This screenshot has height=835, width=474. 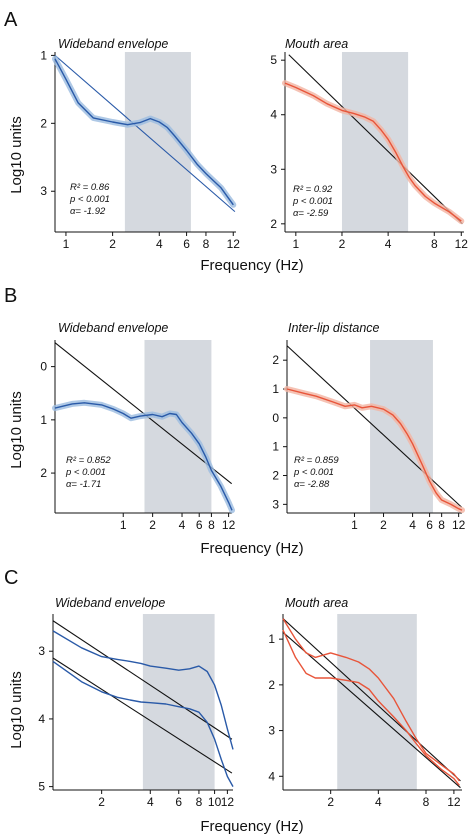 What do you see at coordinates (251, 826) in the screenshot?
I see `x-axis-label-c: Frequency (Hz)` at bounding box center [251, 826].